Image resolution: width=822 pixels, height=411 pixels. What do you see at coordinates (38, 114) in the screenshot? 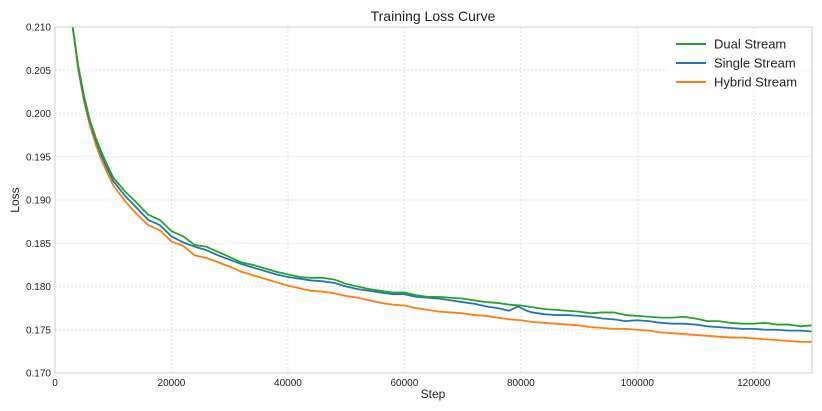
I see `y-tick-label: 0.200` at bounding box center [38, 114].